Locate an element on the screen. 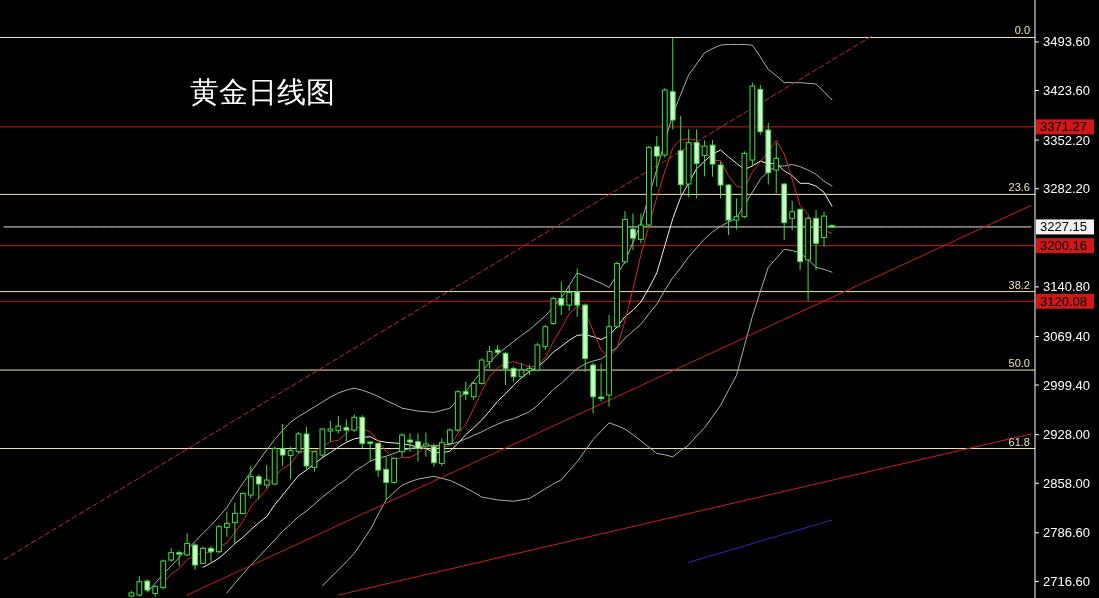 This screenshot has width=1099, height=598. annotation: 61.8 is located at coordinates (1019, 441).